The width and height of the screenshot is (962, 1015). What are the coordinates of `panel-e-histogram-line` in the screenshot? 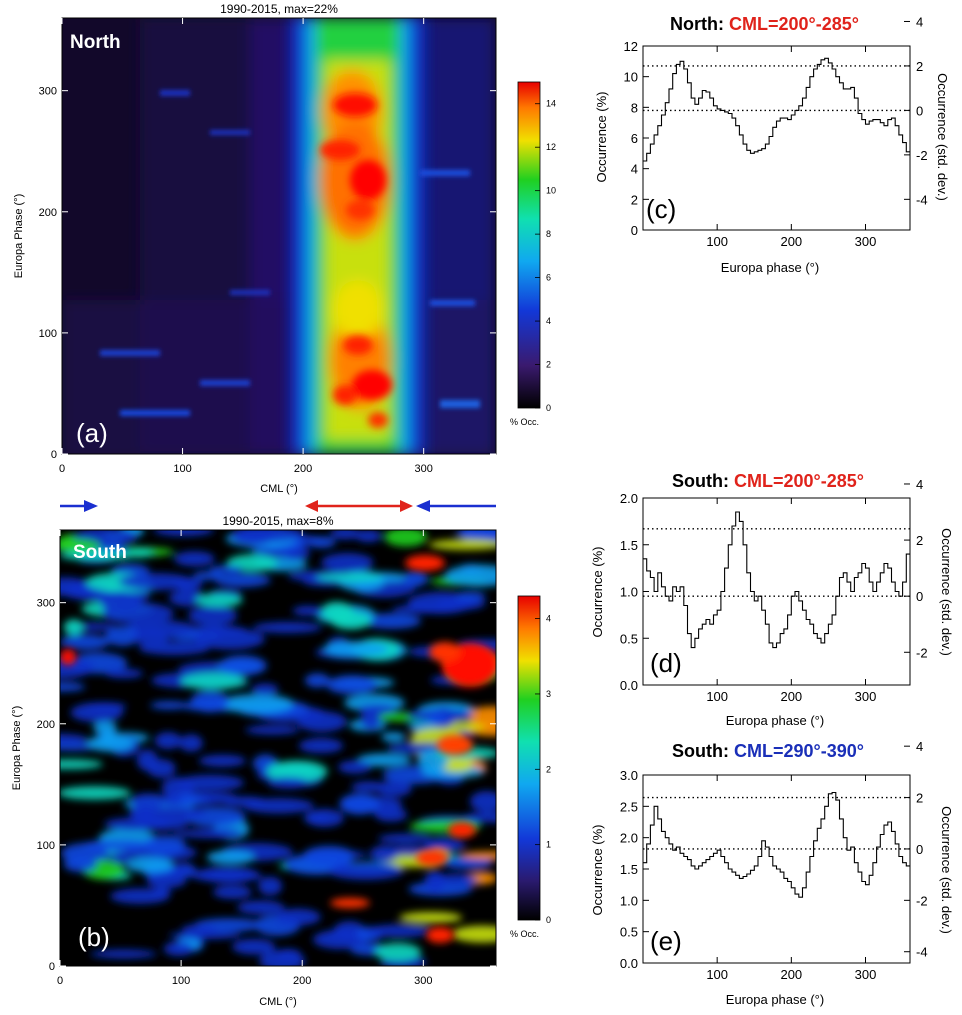 It's located at (776, 844).